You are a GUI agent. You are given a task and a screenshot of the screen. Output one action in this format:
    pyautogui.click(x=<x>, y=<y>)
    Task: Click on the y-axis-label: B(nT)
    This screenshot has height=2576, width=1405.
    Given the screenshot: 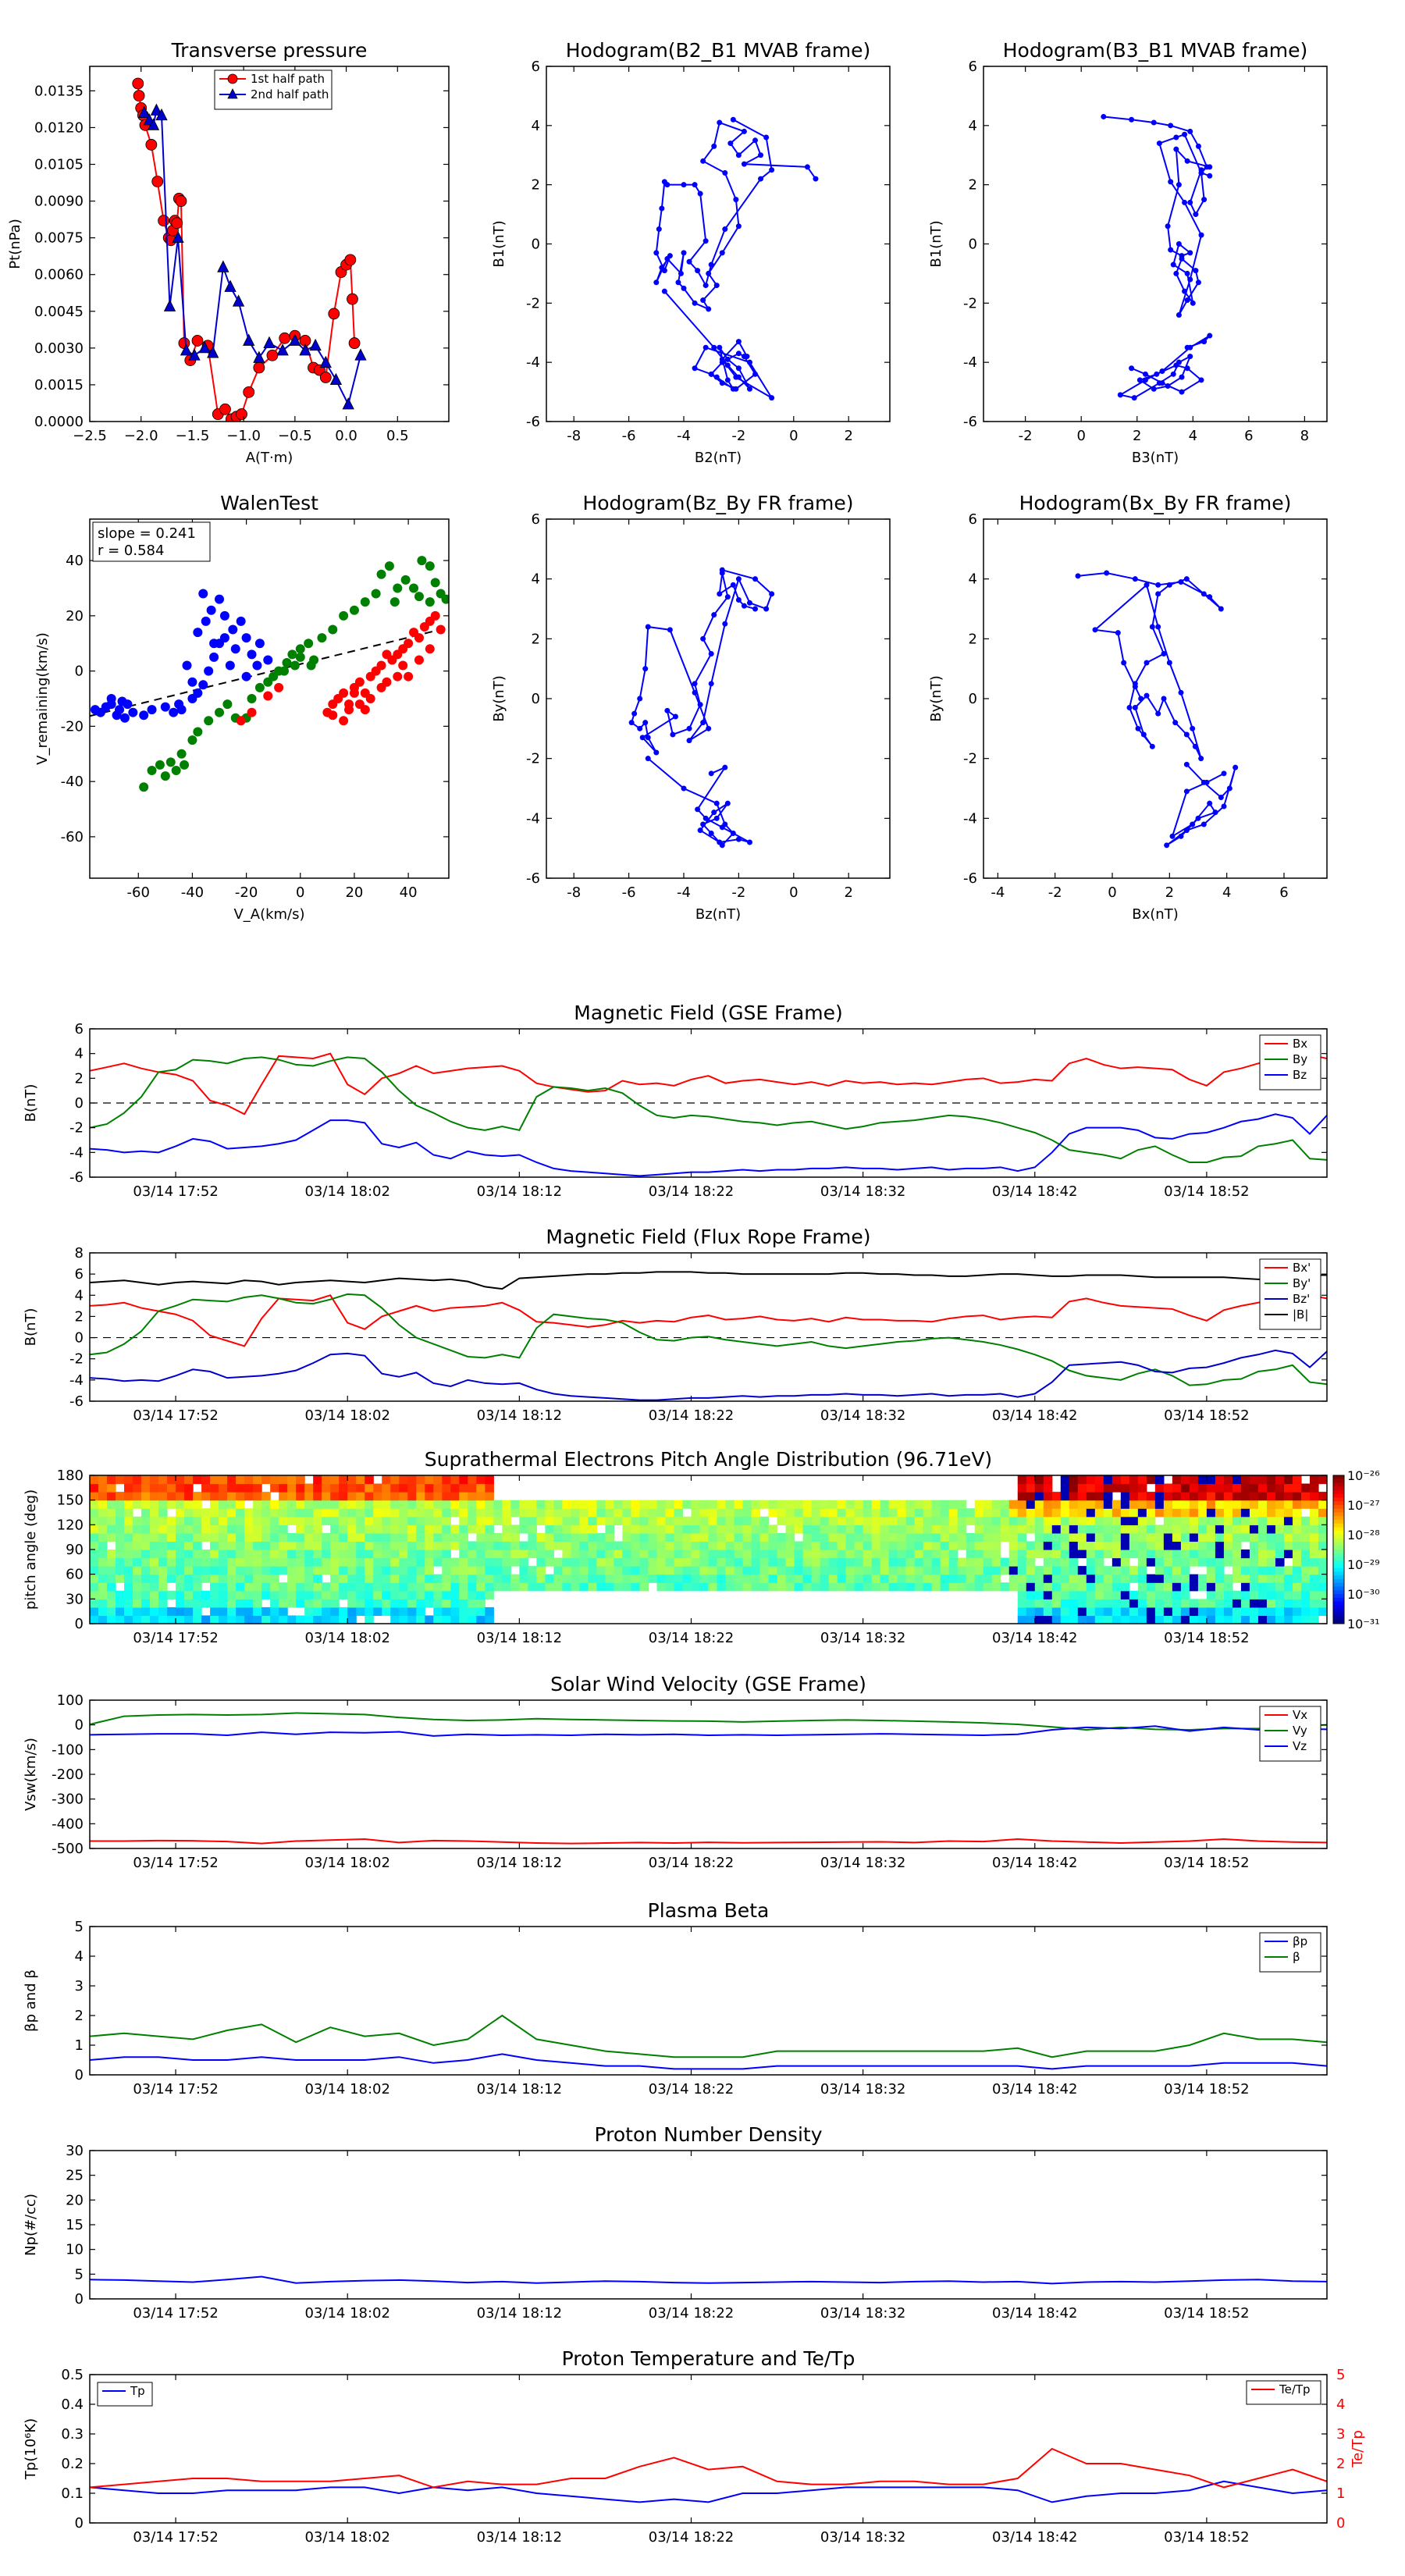 What is the action you would take?
    pyautogui.click(x=31, y=1327)
    